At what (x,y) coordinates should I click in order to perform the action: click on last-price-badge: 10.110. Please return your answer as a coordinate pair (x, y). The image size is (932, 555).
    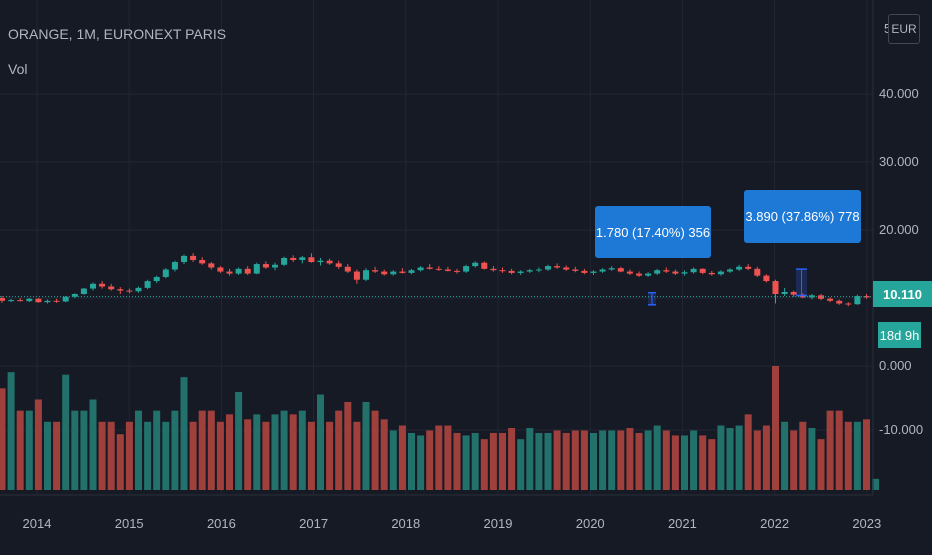
    Looking at the image, I should click on (902, 294).